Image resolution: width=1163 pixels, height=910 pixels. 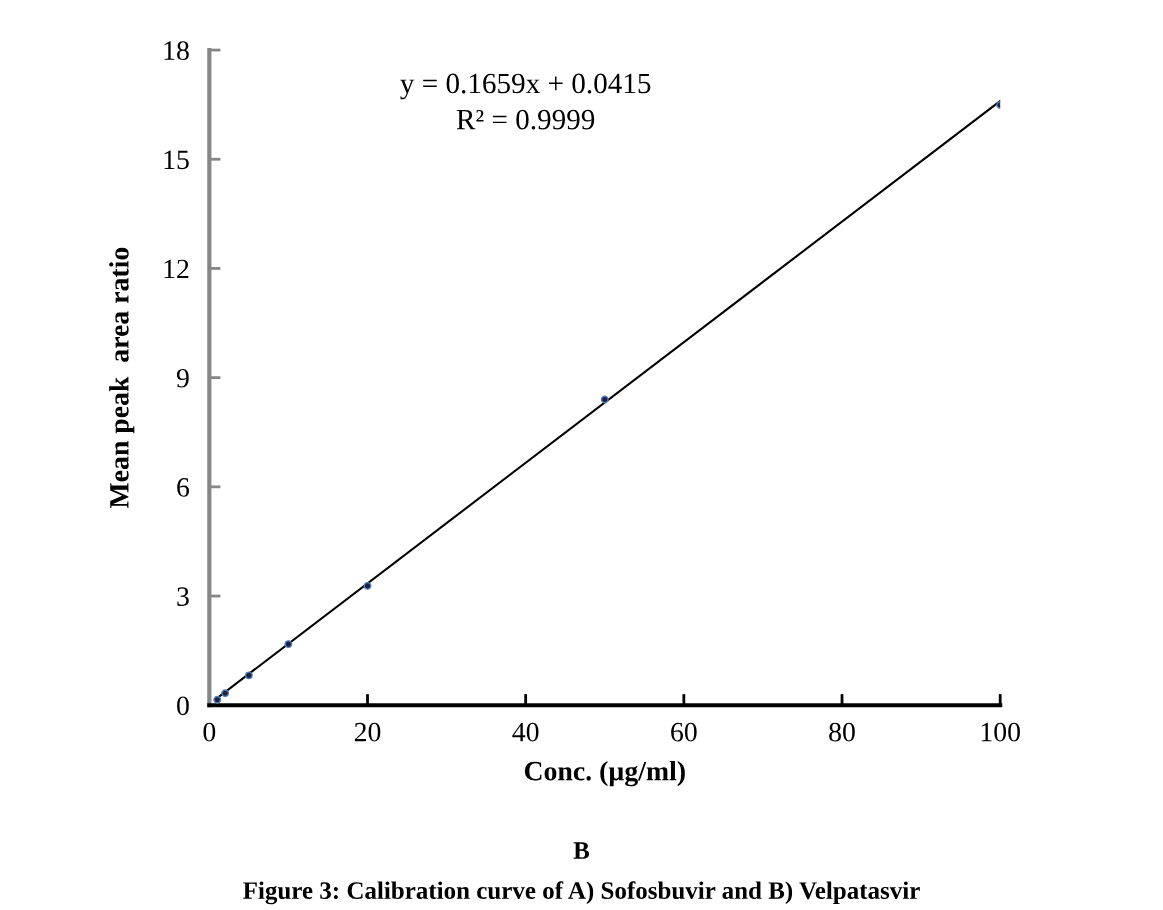 What do you see at coordinates (176, 160) in the screenshot?
I see `y-tick-label: 15` at bounding box center [176, 160].